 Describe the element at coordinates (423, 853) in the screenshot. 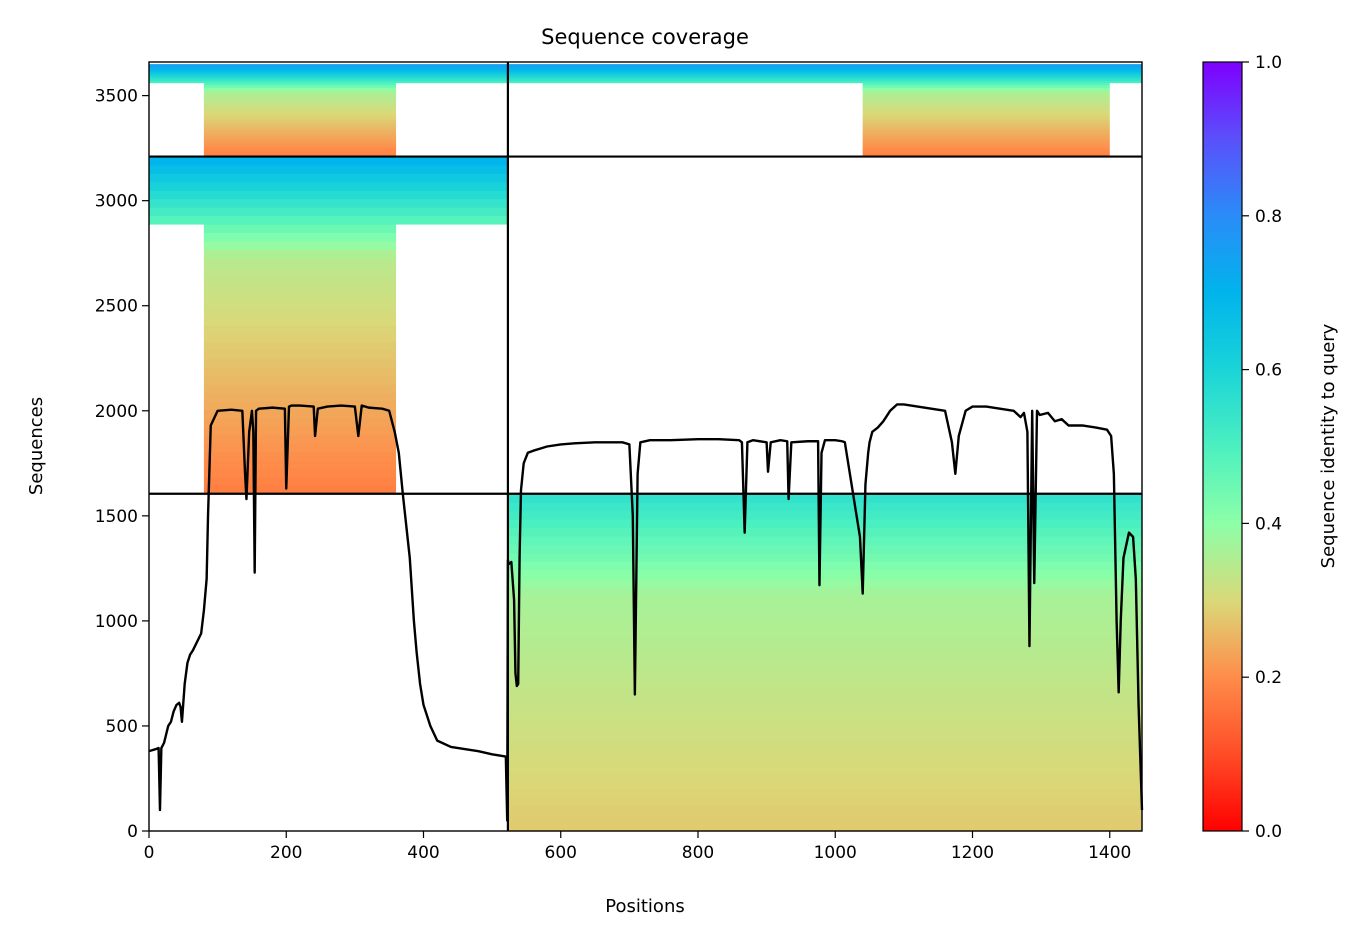

I see `x-tick-label: 400` at that location.